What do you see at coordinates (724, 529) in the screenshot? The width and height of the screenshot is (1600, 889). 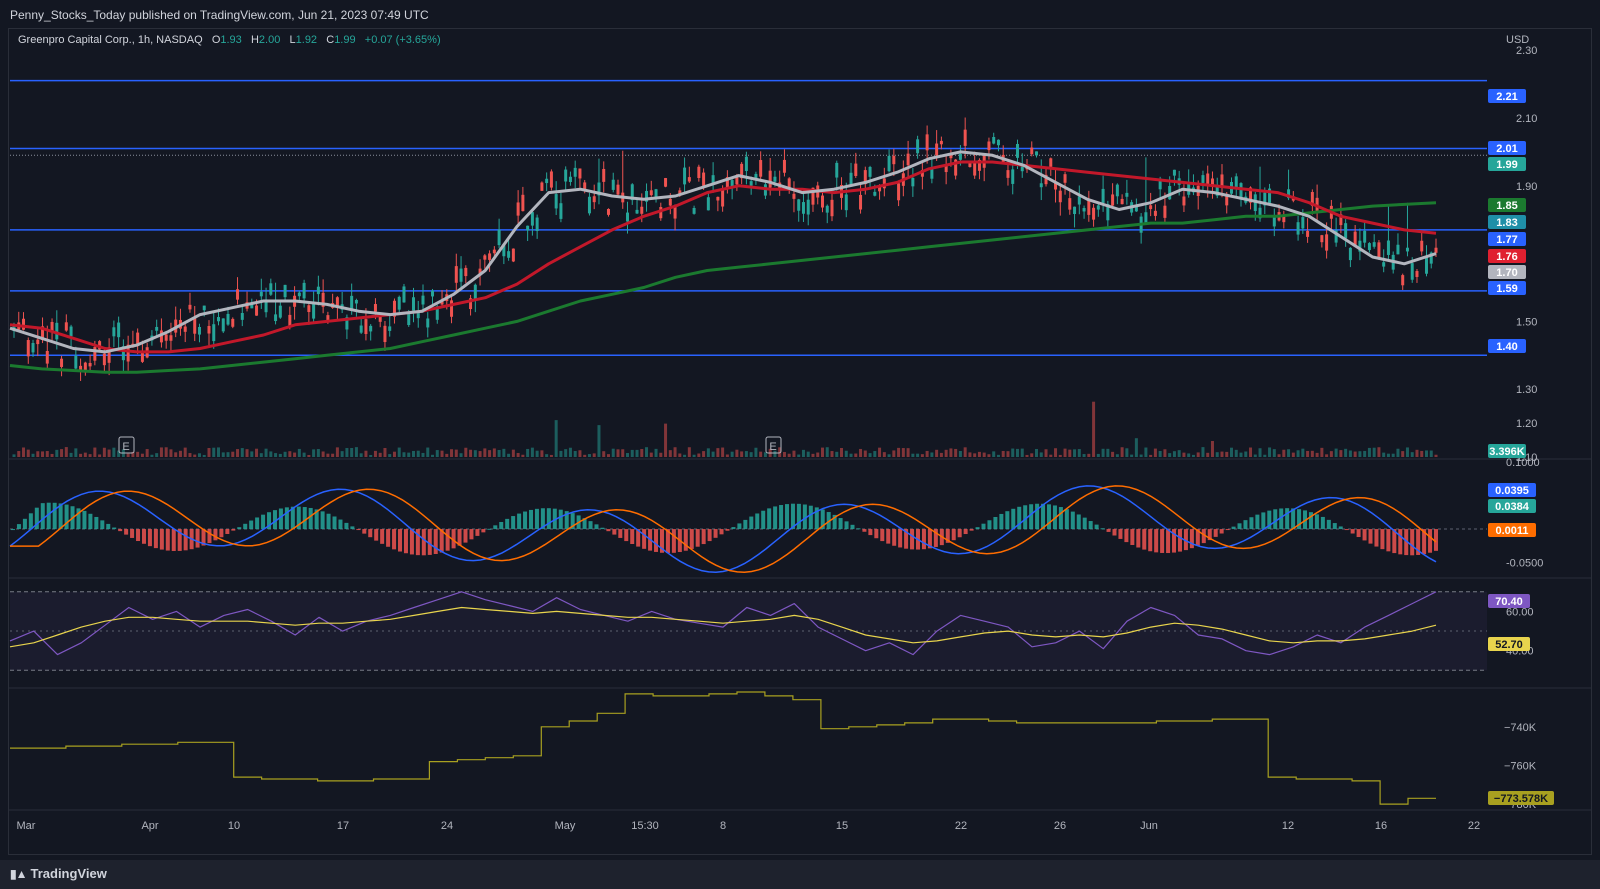 I see `macd-histogram-group` at bounding box center [724, 529].